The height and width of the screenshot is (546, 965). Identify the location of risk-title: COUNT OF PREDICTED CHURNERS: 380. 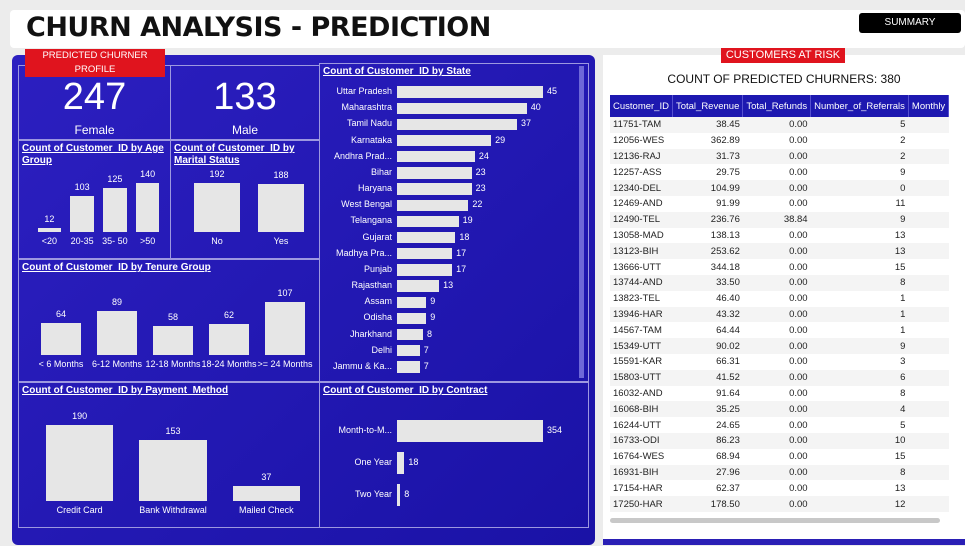
(784, 79).